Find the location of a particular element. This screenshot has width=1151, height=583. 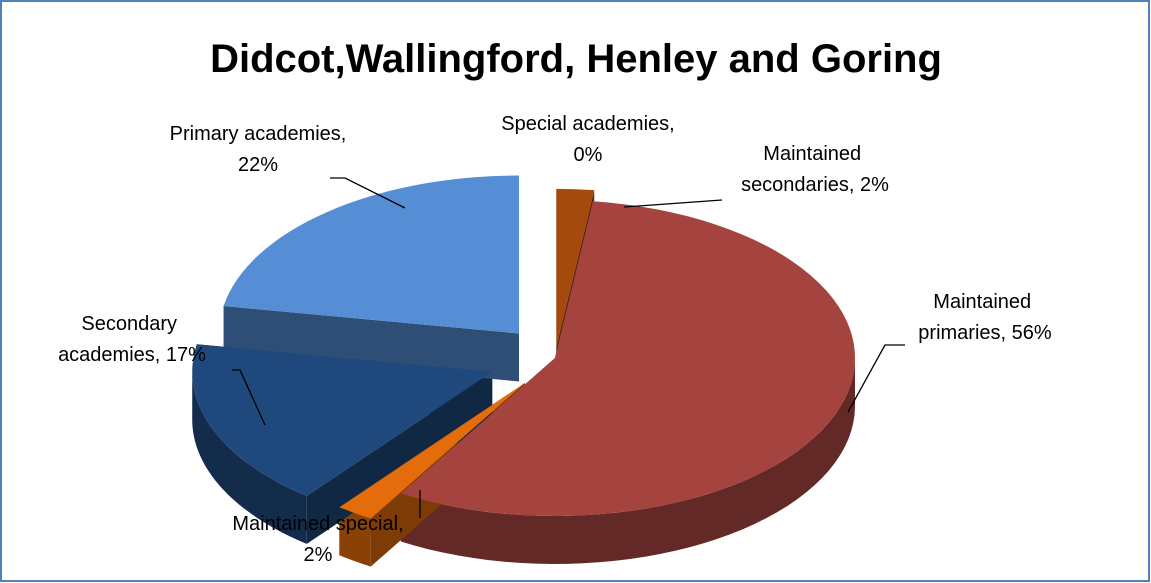

label-value: 17% is located at coordinates (186, 355).